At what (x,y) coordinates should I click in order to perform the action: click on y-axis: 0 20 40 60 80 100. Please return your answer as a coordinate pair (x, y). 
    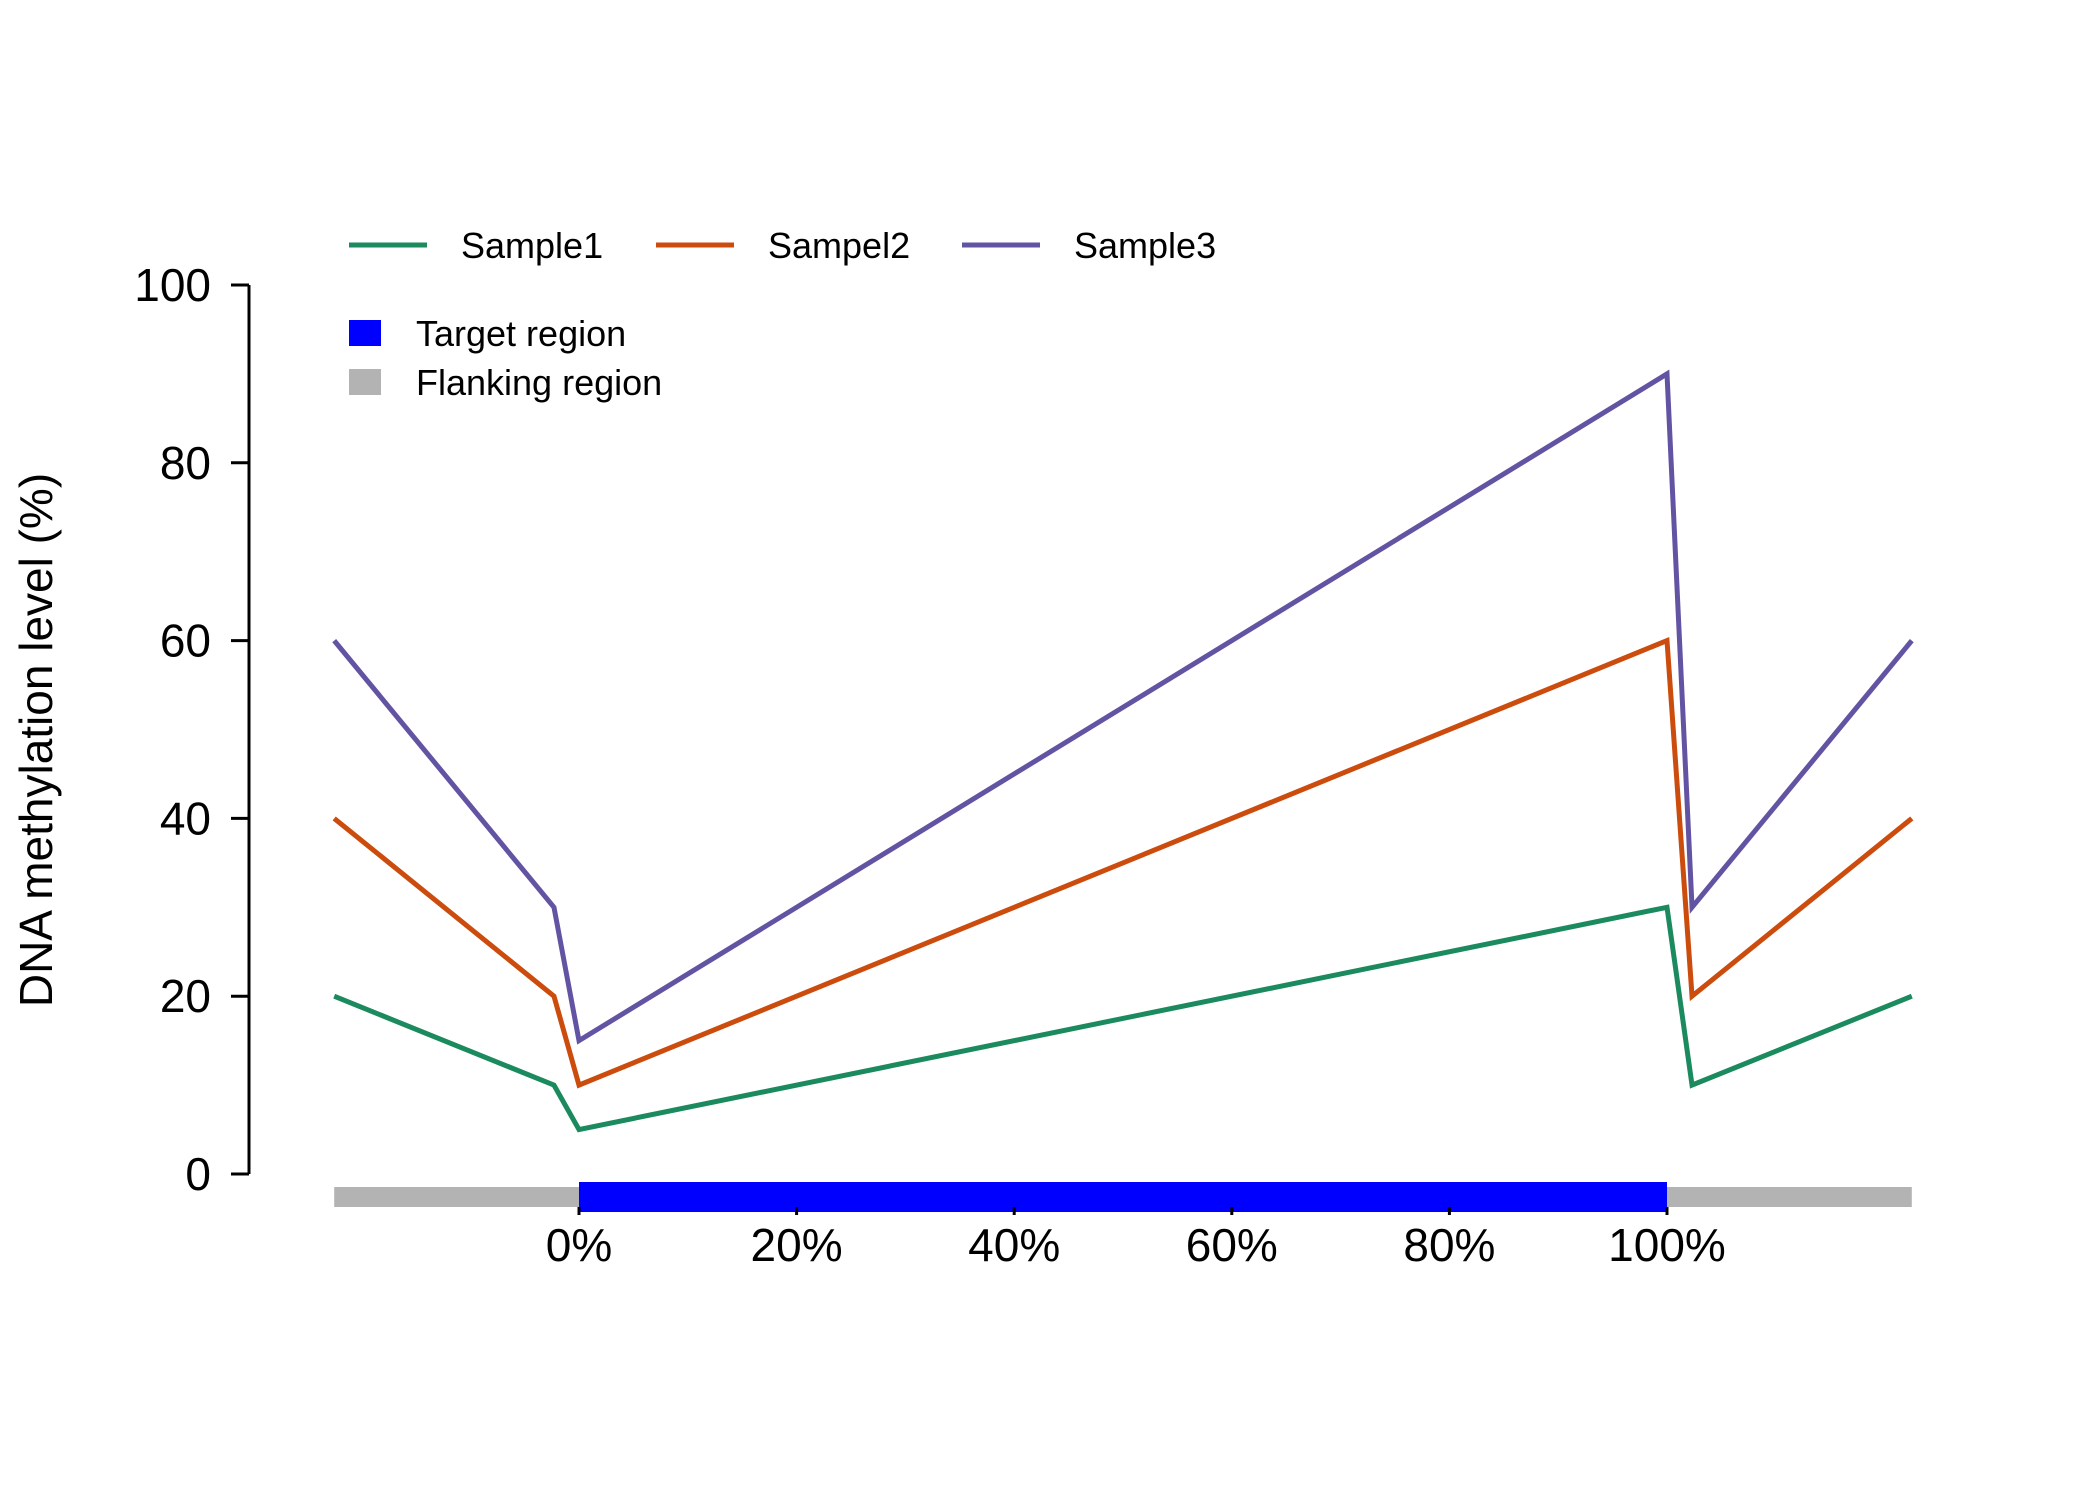
    Looking at the image, I should click on (192, 729).